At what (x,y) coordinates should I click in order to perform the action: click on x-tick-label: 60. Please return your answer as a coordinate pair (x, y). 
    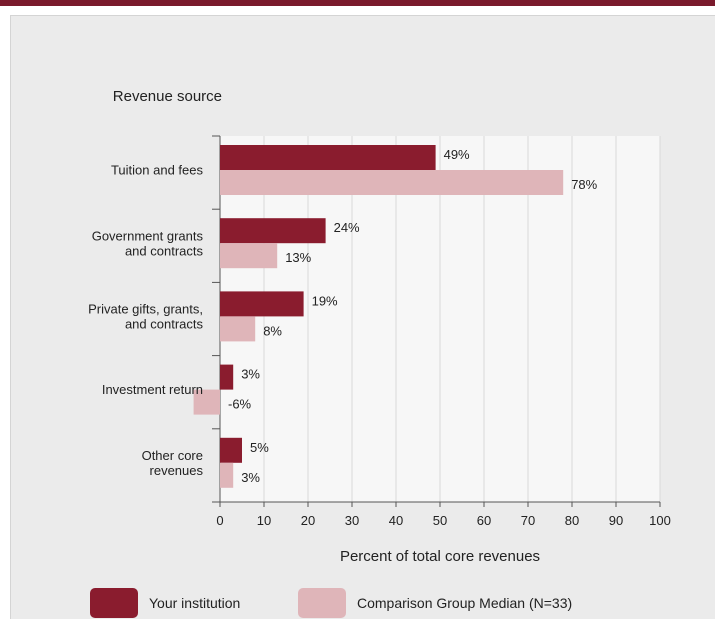
    Looking at the image, I should click on (484, 520).